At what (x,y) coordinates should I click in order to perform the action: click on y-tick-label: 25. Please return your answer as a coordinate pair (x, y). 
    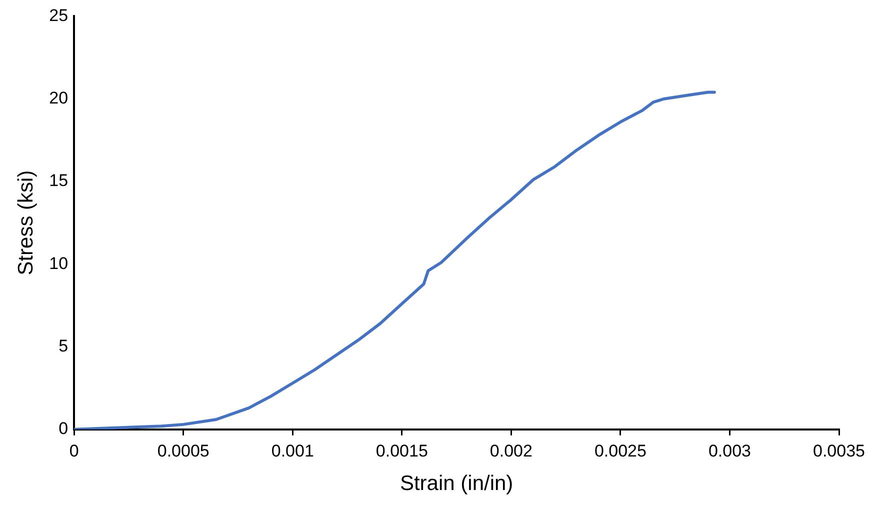
    Looking at the image, I should click on (58, 15).